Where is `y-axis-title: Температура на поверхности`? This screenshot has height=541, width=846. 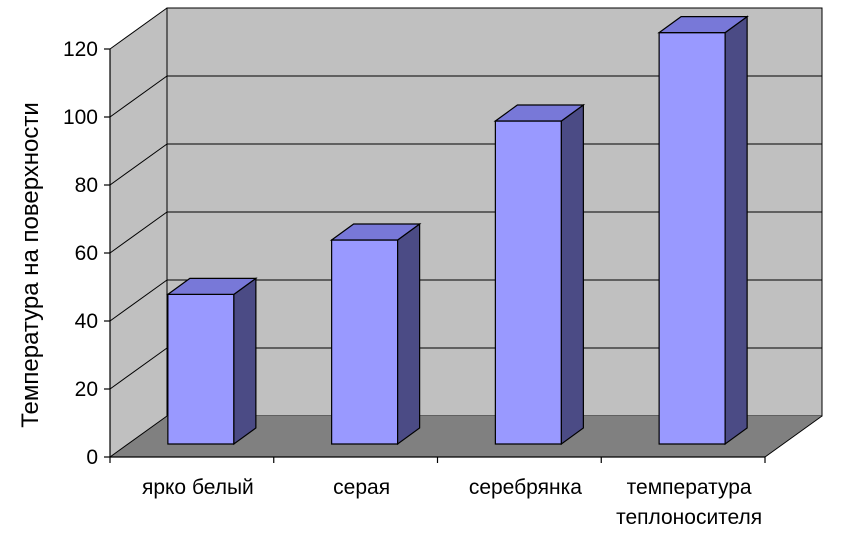
y-axis-title: Температура на поверхности is located at coordinates (30, 265).